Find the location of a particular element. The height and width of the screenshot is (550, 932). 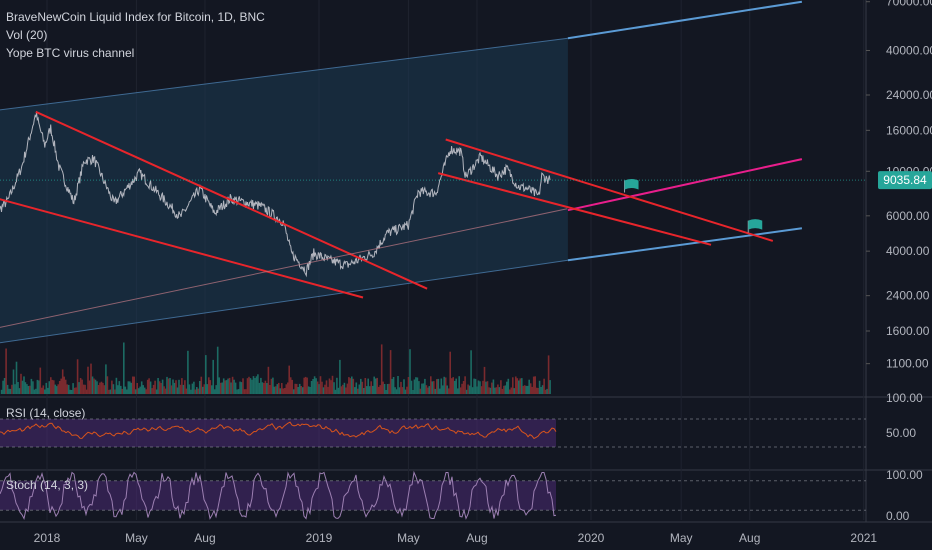

indicator-legend: Yope BTC virus channel is located at coordinates (70, 53).